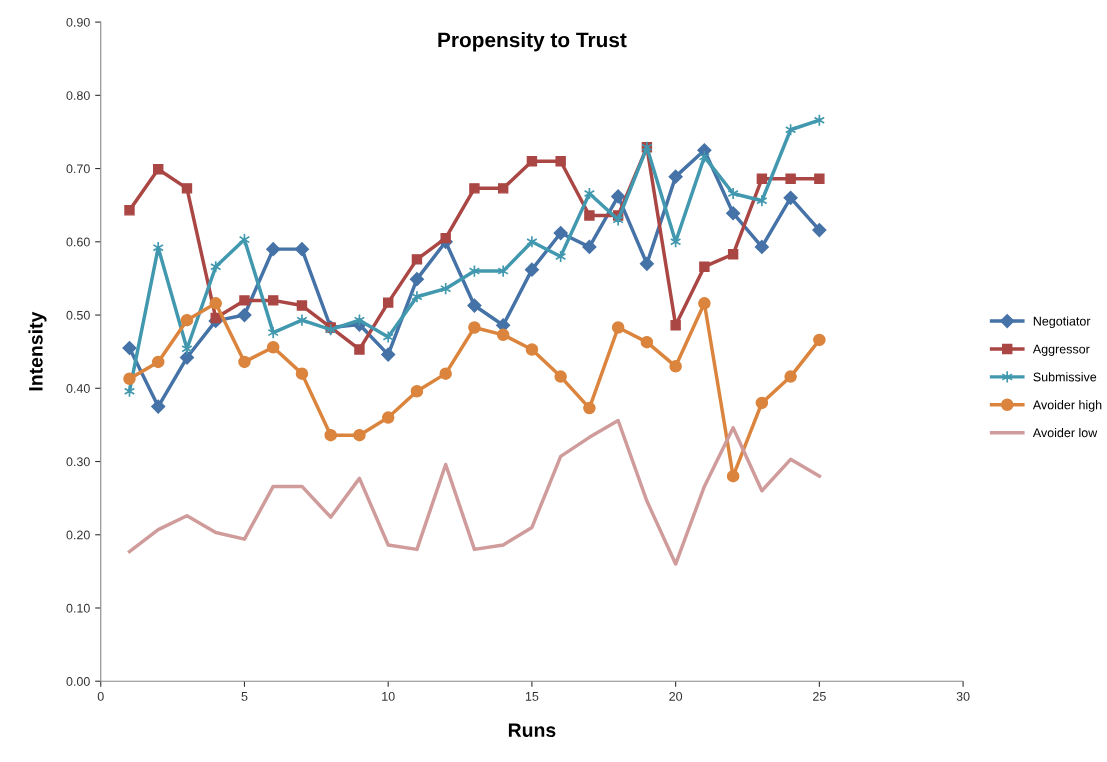  What do you see at coordinates (963, 696) in the screenshot?
I see `x-tick-label: 30` at bounding box center [963, 696].